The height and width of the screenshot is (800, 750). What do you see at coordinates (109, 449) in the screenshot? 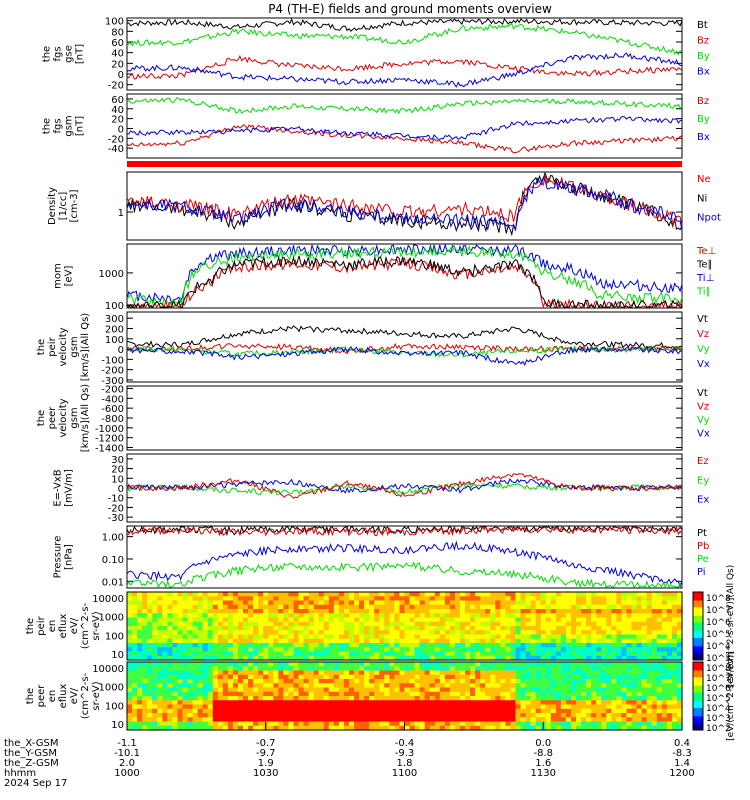
I see `y-tick-label: -1400` at bounding box center [109, 449].